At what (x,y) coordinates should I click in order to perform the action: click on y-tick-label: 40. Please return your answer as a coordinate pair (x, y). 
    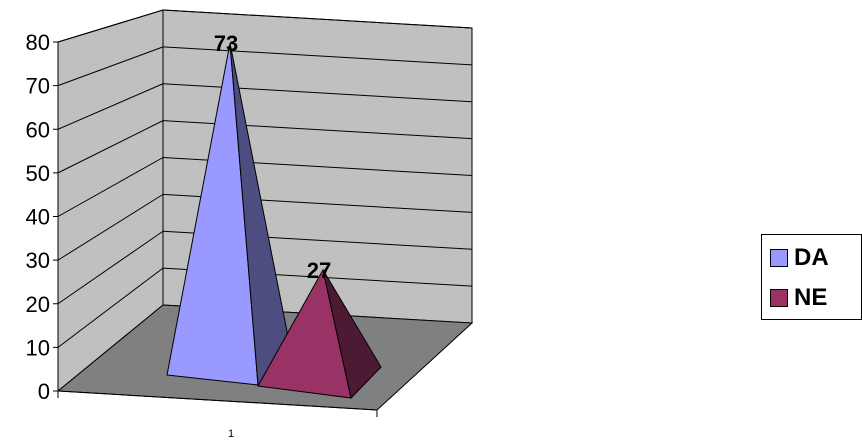
    Looking at the image, I should click on (38, 217).